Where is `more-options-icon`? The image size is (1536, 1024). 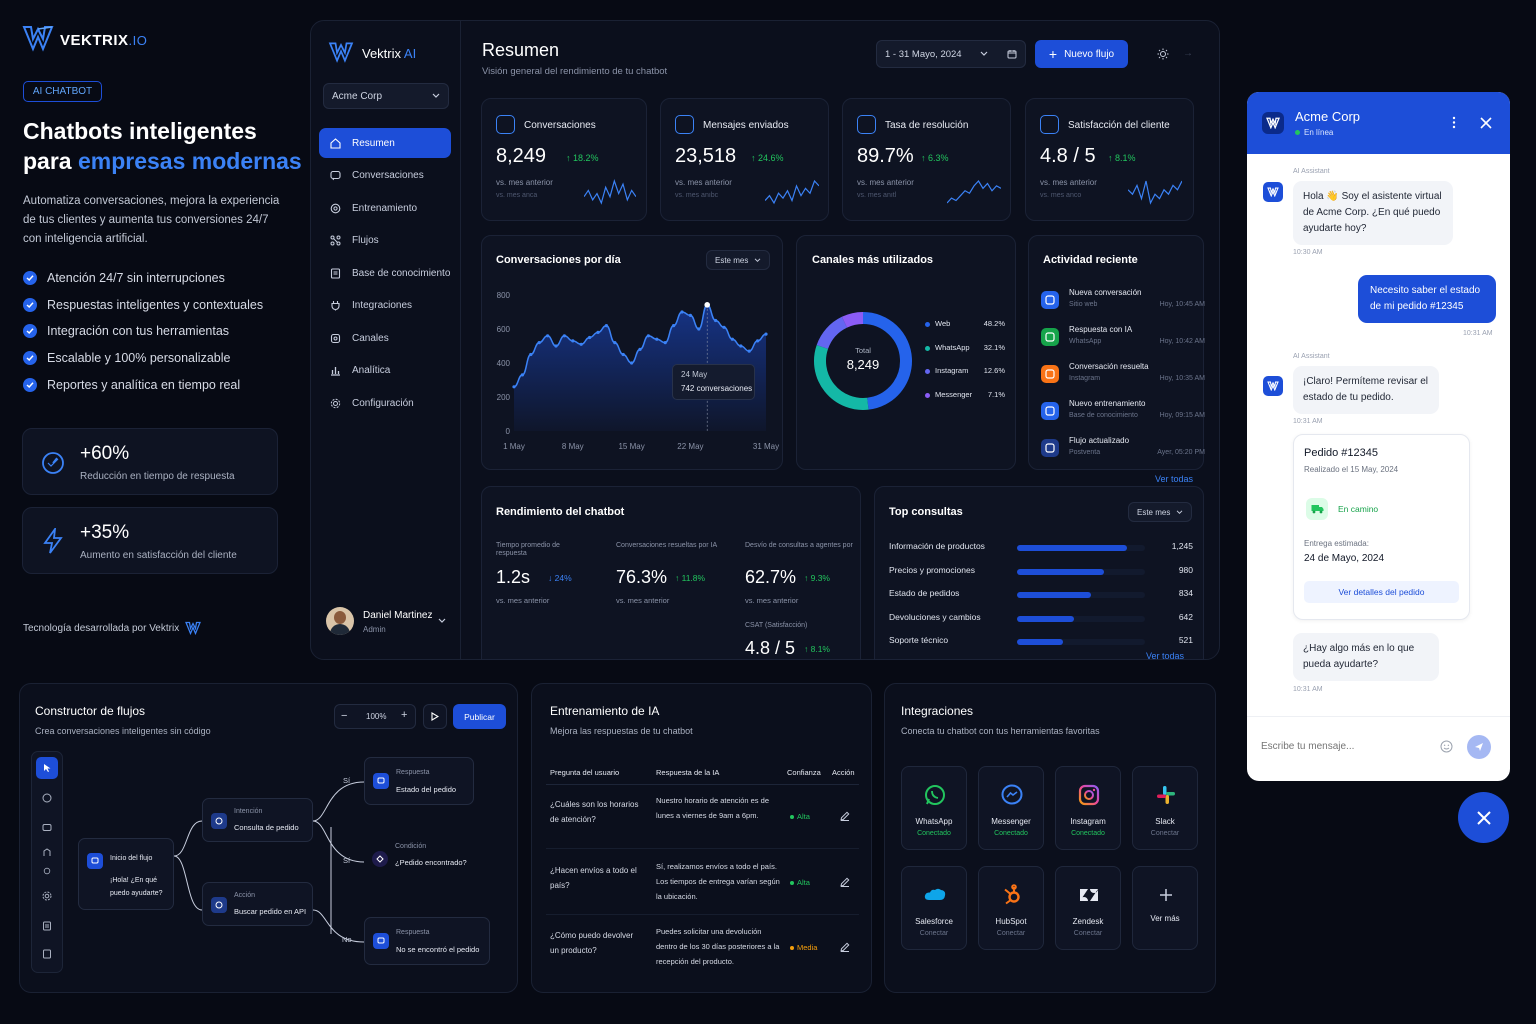 more-options-icon is located at coordinates (1454, 122).